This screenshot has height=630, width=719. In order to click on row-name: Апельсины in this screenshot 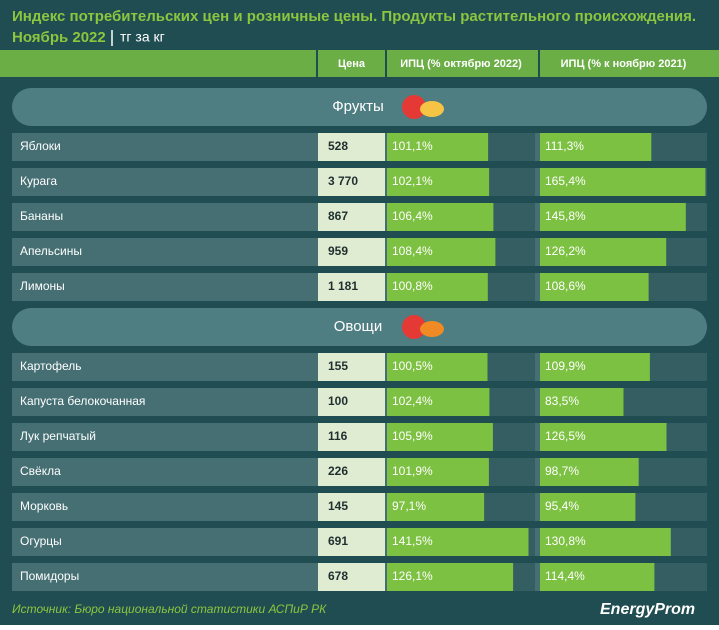, I will do `click(51, 251)`.